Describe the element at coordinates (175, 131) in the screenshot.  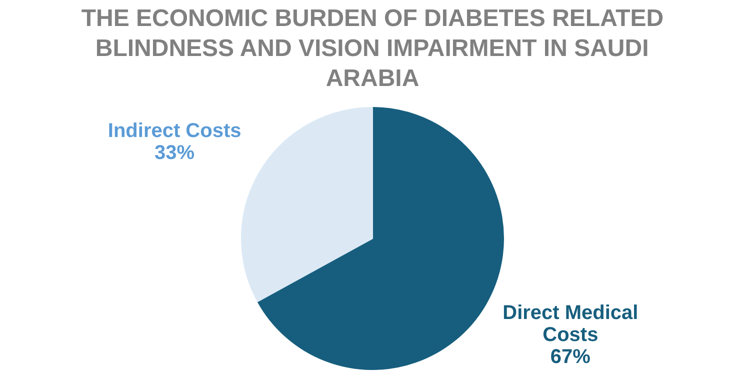
I see `slice-label: Indirect Costs` at that location.